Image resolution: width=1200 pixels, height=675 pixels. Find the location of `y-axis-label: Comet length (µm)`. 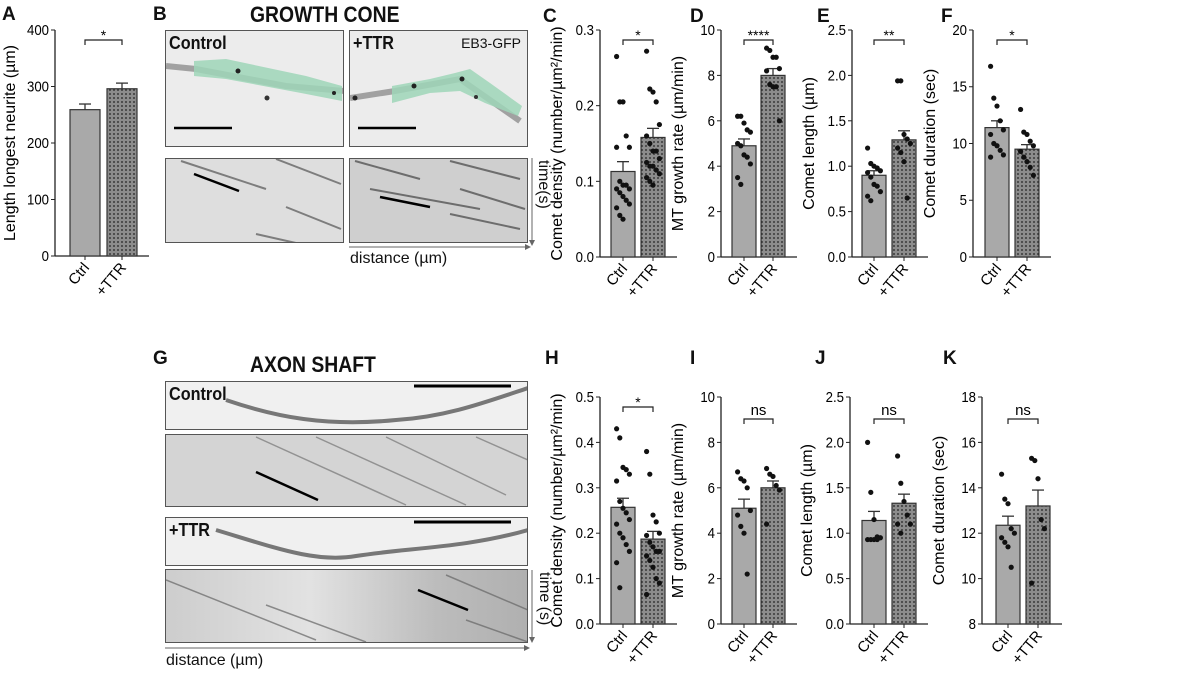

y-axis-label: Comet length (µm) is located at coordinates (807, 510).